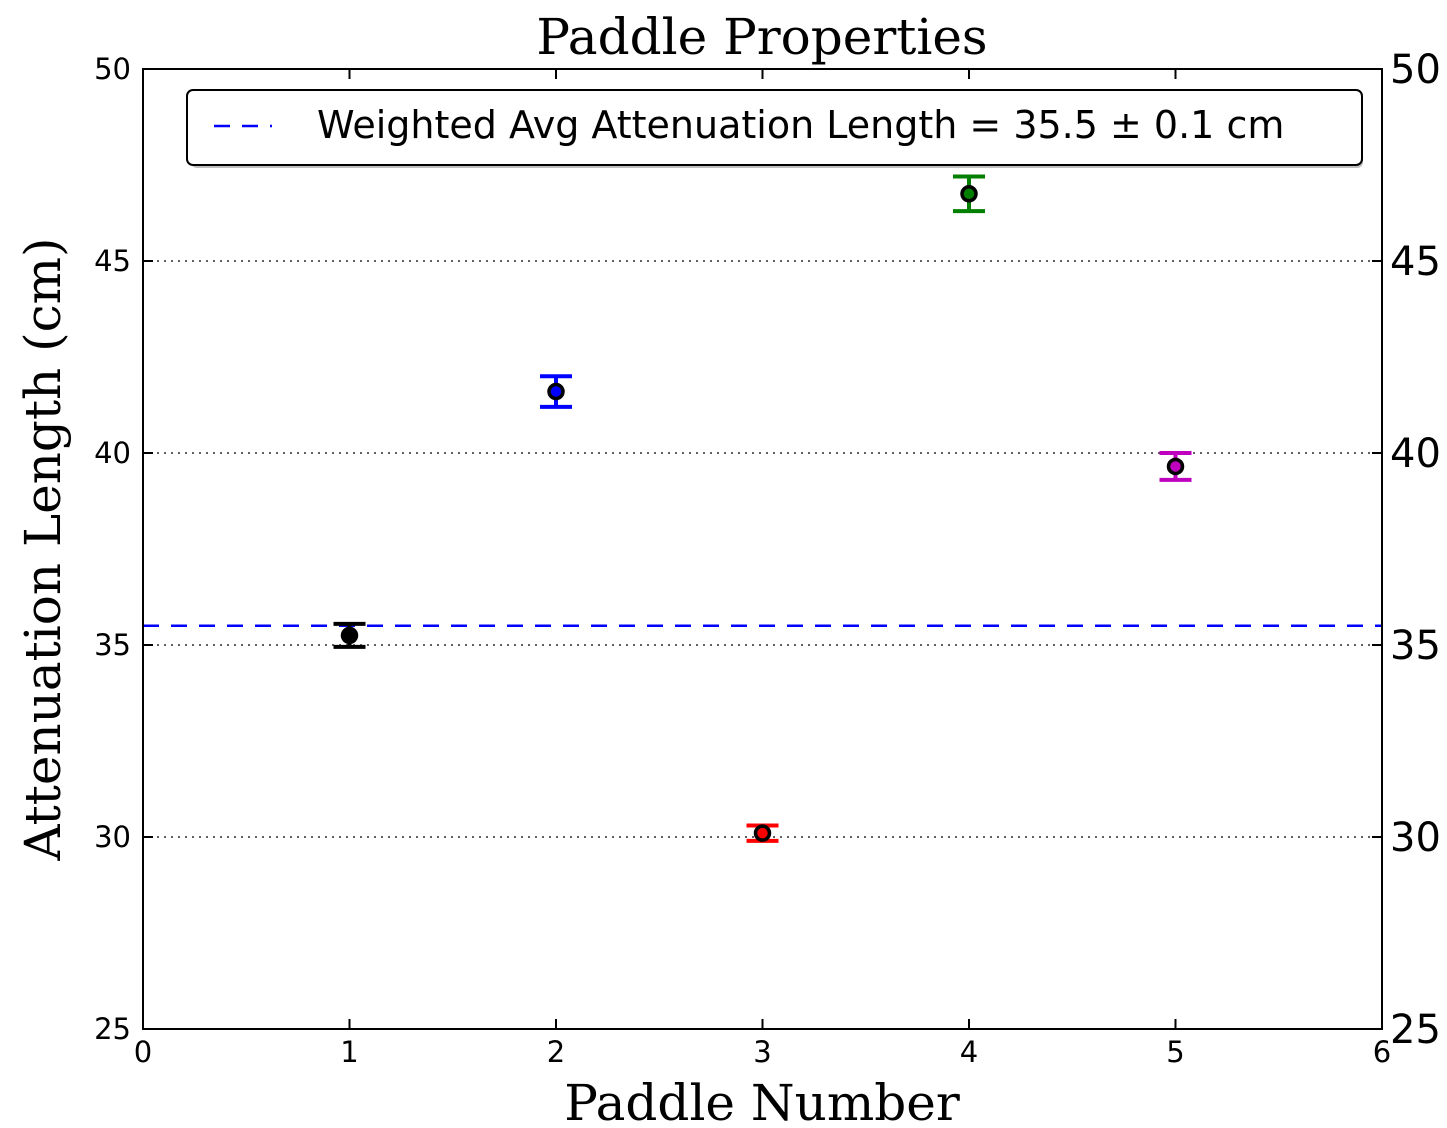 This screenshot has width=1447, height=1128. What do you see at coordinates (762, 1052) in the screenshot?
I see `x-tick-label: 3` at bounding box center [762, 1052].